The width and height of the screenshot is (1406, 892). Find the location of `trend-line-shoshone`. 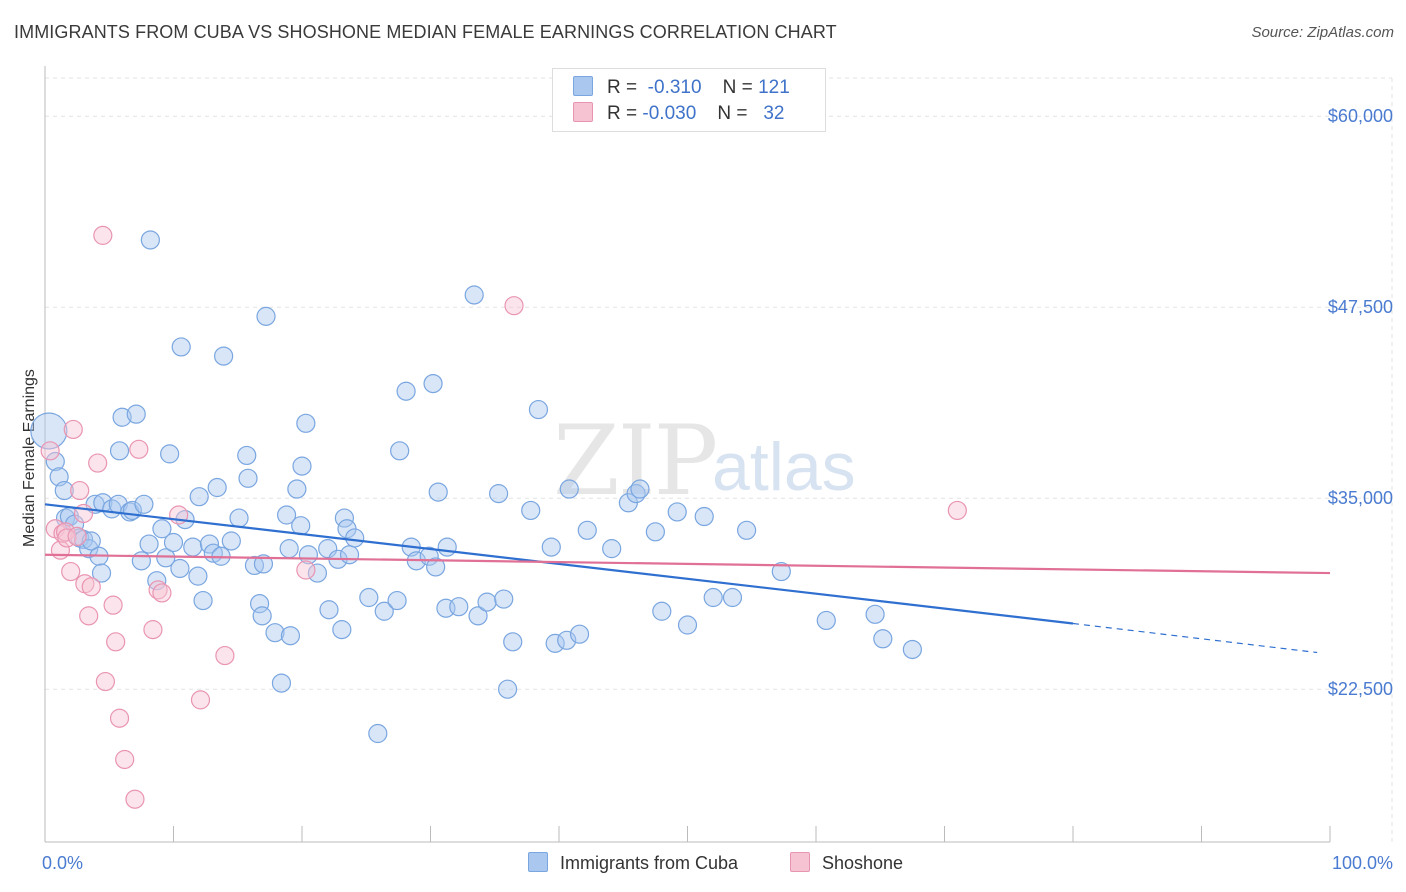

trend-line-shoshone is located at coordinates (687, 564).